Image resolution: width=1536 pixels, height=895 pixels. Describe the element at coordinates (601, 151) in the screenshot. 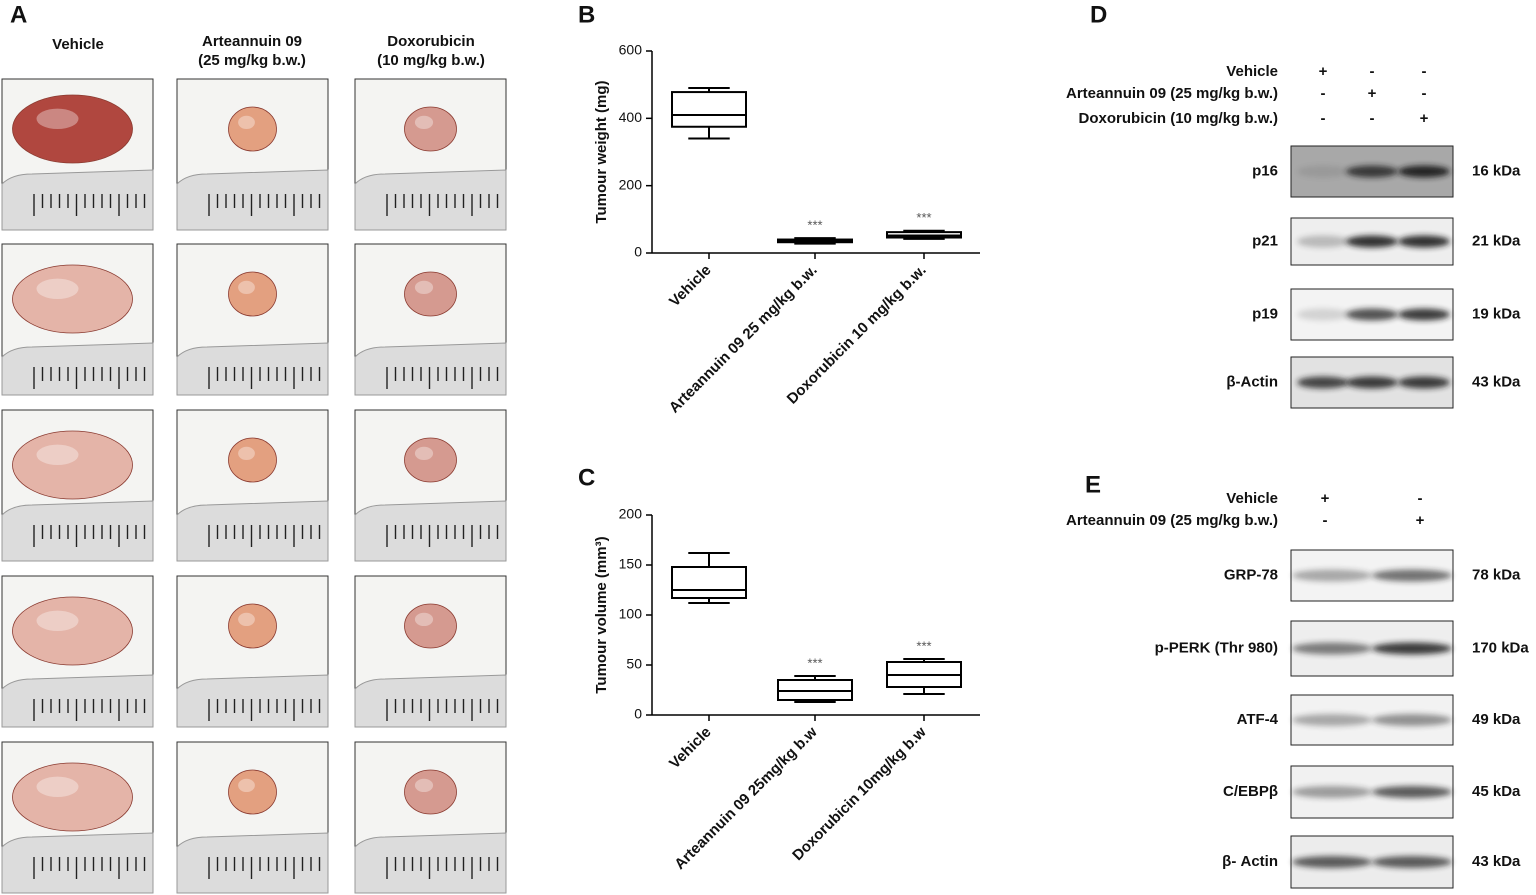

I see `y-axis-label: Tumour weight (mg)` at that location.